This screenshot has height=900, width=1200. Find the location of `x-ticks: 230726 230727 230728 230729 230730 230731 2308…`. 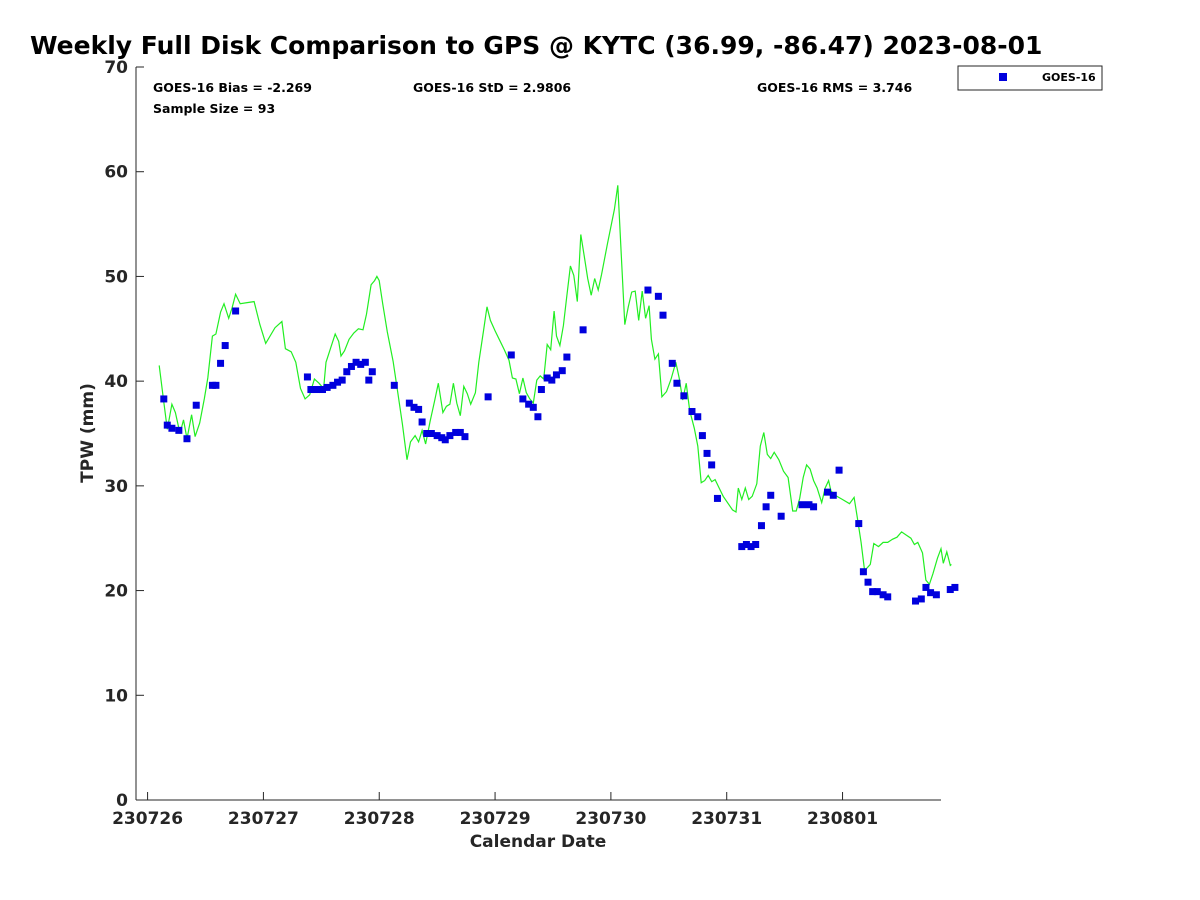

x-ticks: 230726 230727 230728 230729 230730 230731 2308… is located at coordinates (495, 810).